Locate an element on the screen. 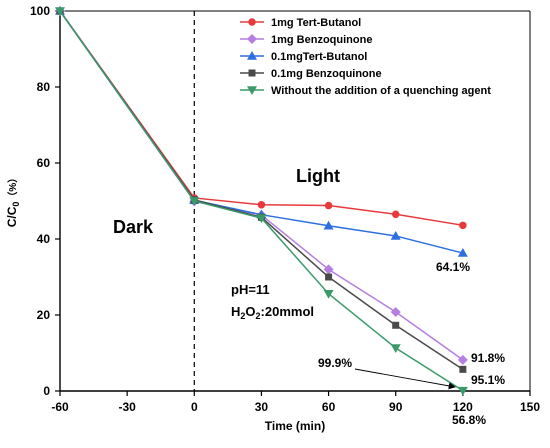 This screenshot has height=448, width=550. x-tick-label: 90 is located at coordinates (396, 407).